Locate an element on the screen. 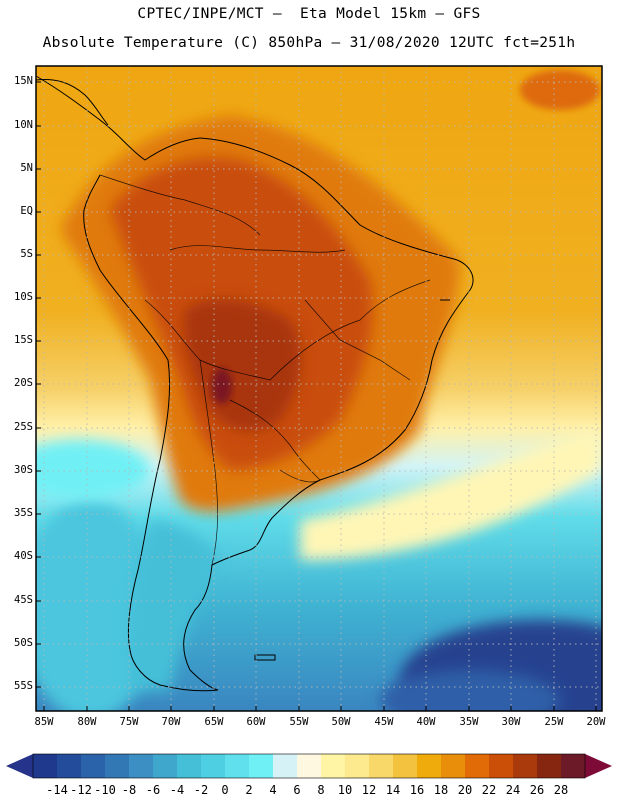 Image resolution: width=618 pixels, height=800 pixels. field-warm-northeast is located at coordinates (560, 90).